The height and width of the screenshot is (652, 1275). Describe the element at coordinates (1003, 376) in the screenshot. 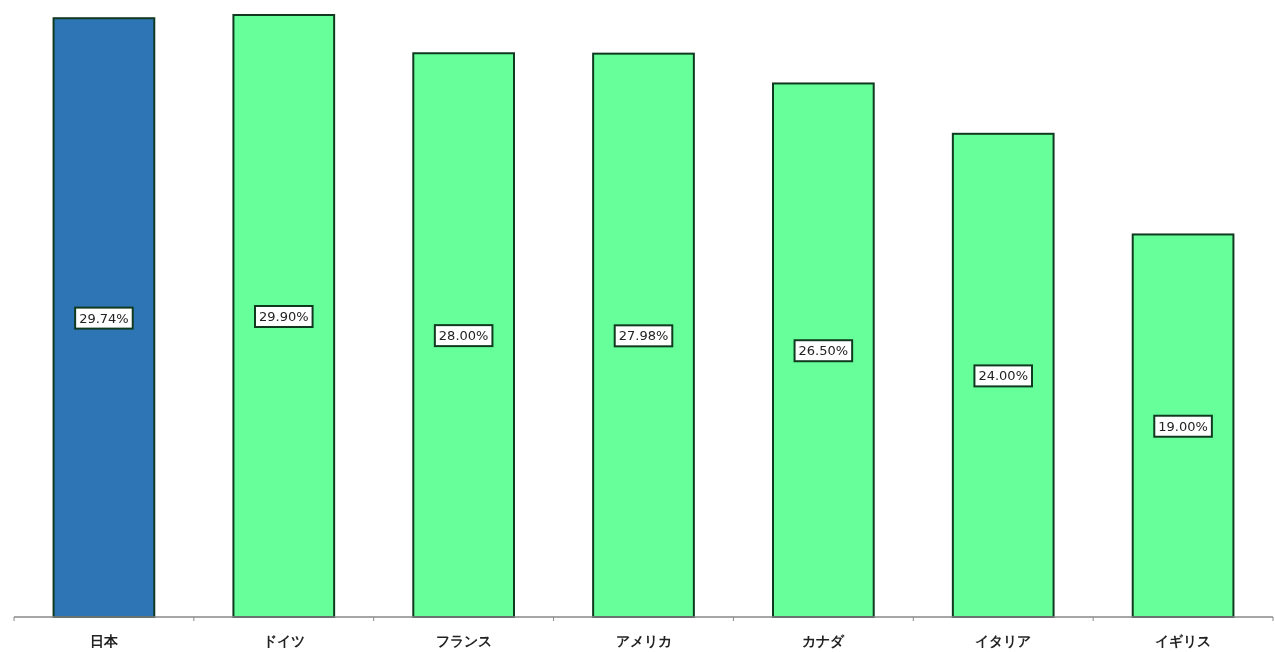

I see `data-label: 24.00%` at that location.